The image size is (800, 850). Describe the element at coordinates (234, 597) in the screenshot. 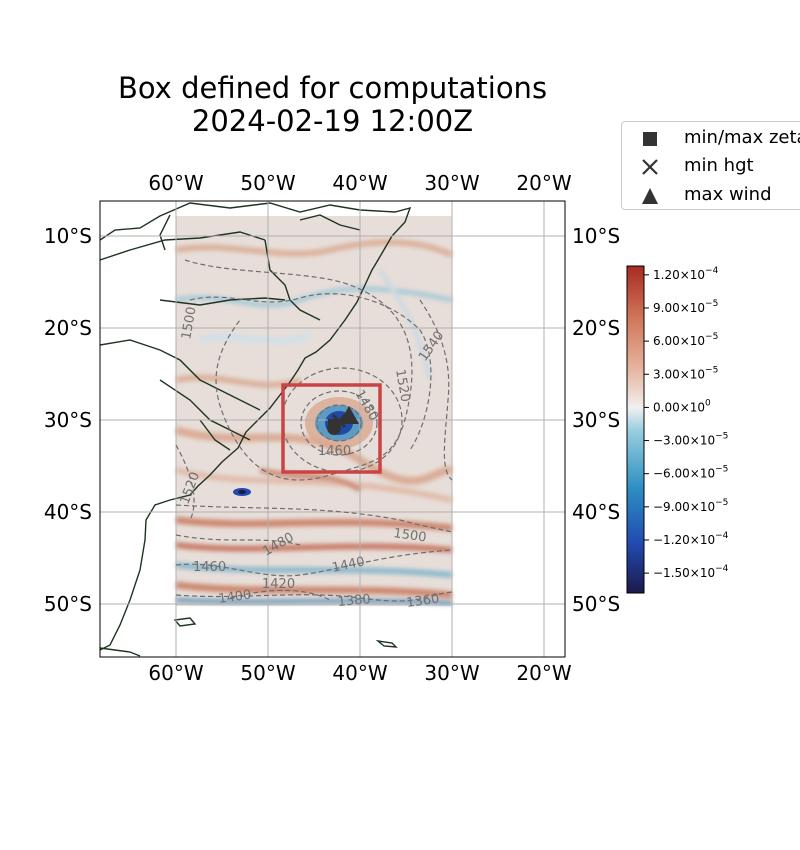

I see `contour-label: 1400` at that location.